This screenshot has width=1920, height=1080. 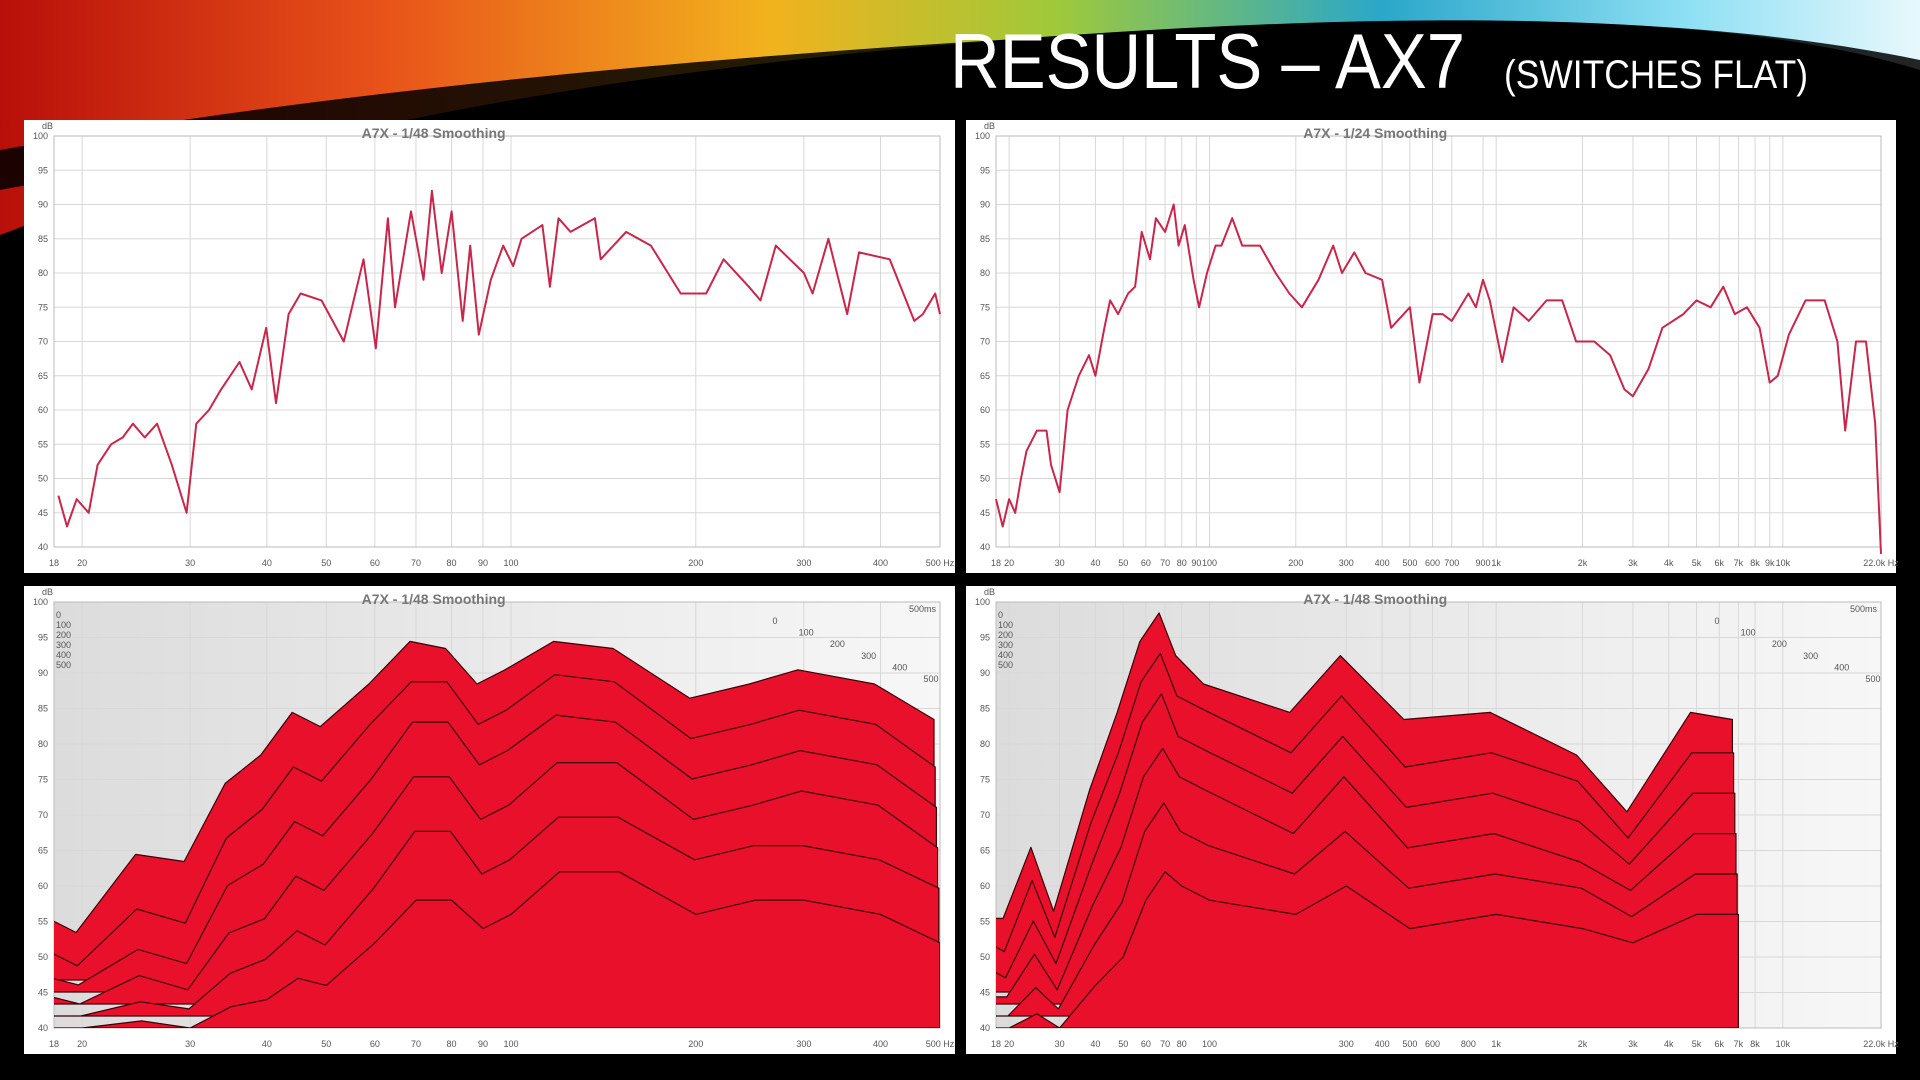 What do you see at coordinates (1209, 563) in the screenshot?
I see `x-tick-label: 100` at bounding box center [1209, 563].